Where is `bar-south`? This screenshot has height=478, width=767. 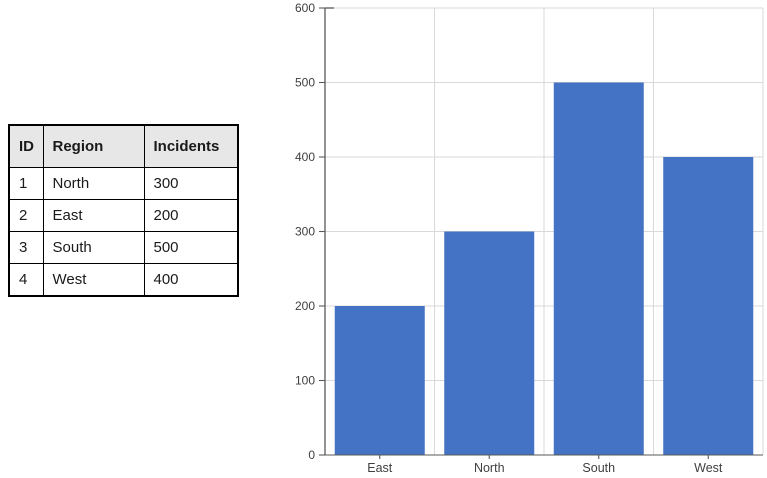
bar-south is located at coordinates (598, 268).